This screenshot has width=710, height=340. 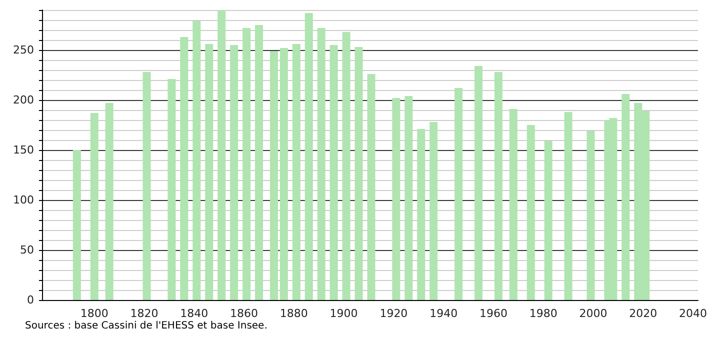 I want to click on x-tick-label: 1880, so click(x=294, y=313).